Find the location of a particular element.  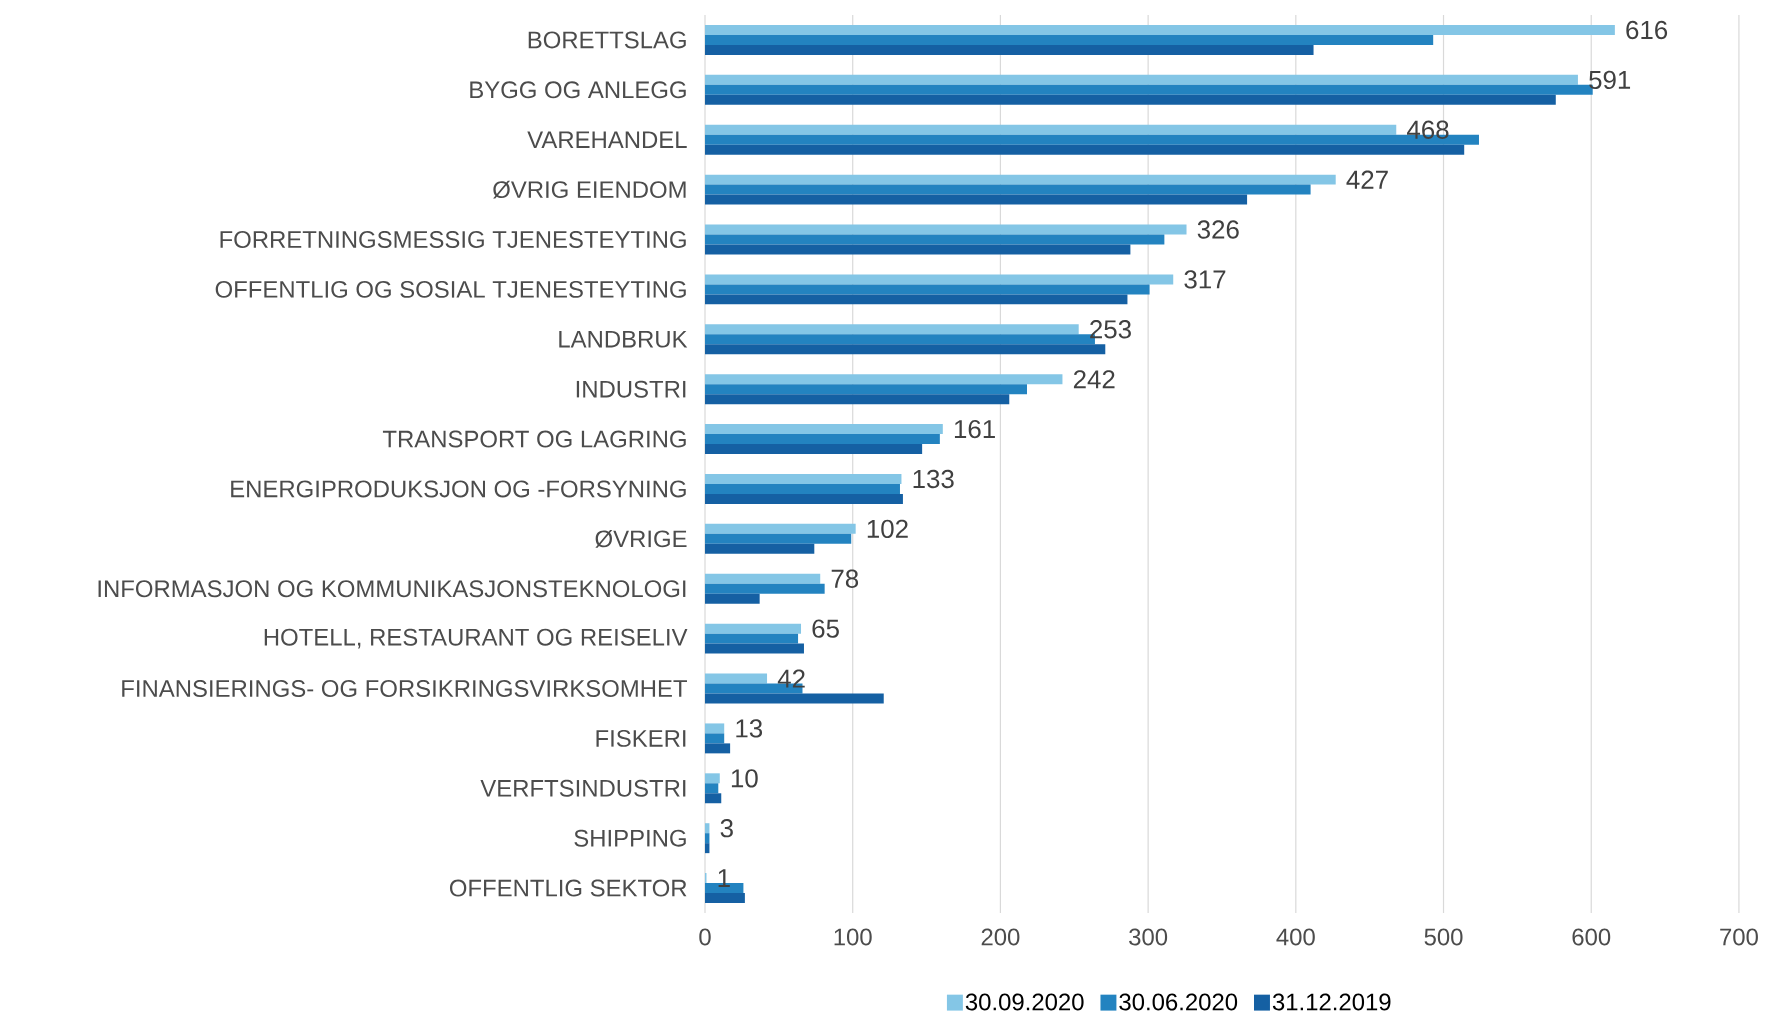

data-label: 133 is located at coordinates (933, 479).